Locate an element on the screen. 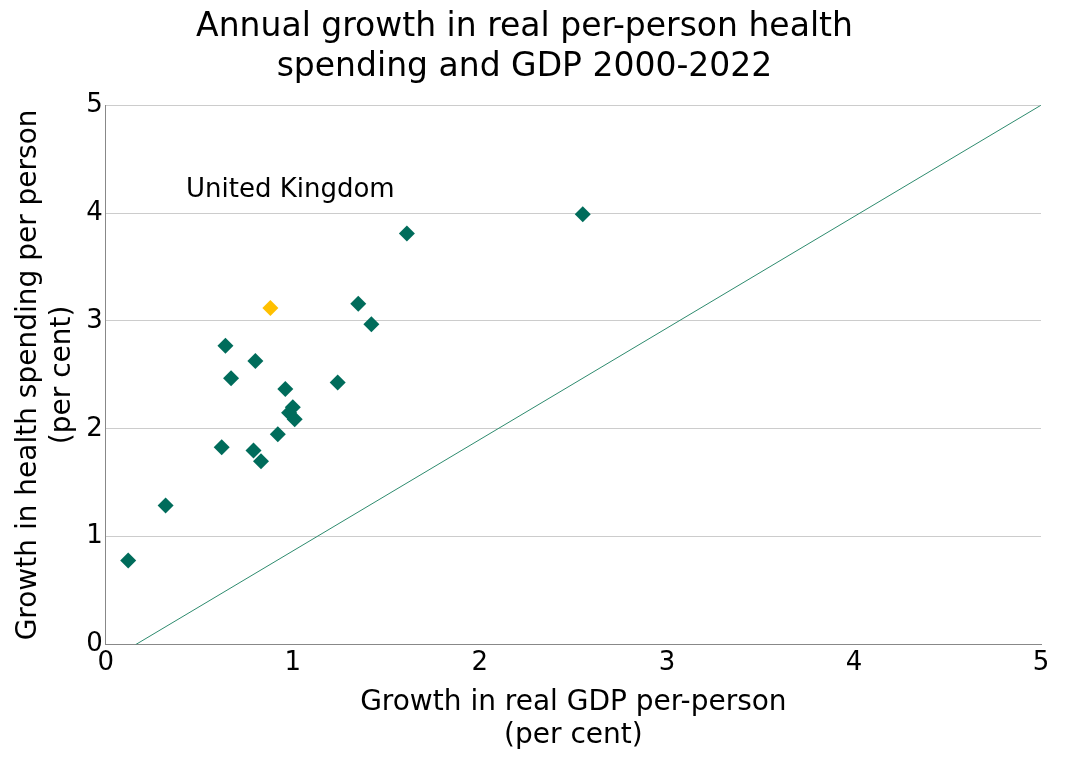 The image size is (1069, 765). x-tick-label: 1 is located at coordinates (293, 660).